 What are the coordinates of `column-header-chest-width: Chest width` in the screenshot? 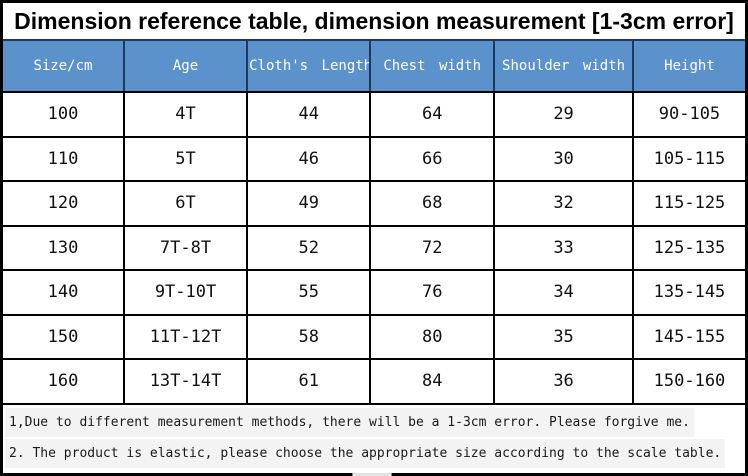 It's located at (432, 66).